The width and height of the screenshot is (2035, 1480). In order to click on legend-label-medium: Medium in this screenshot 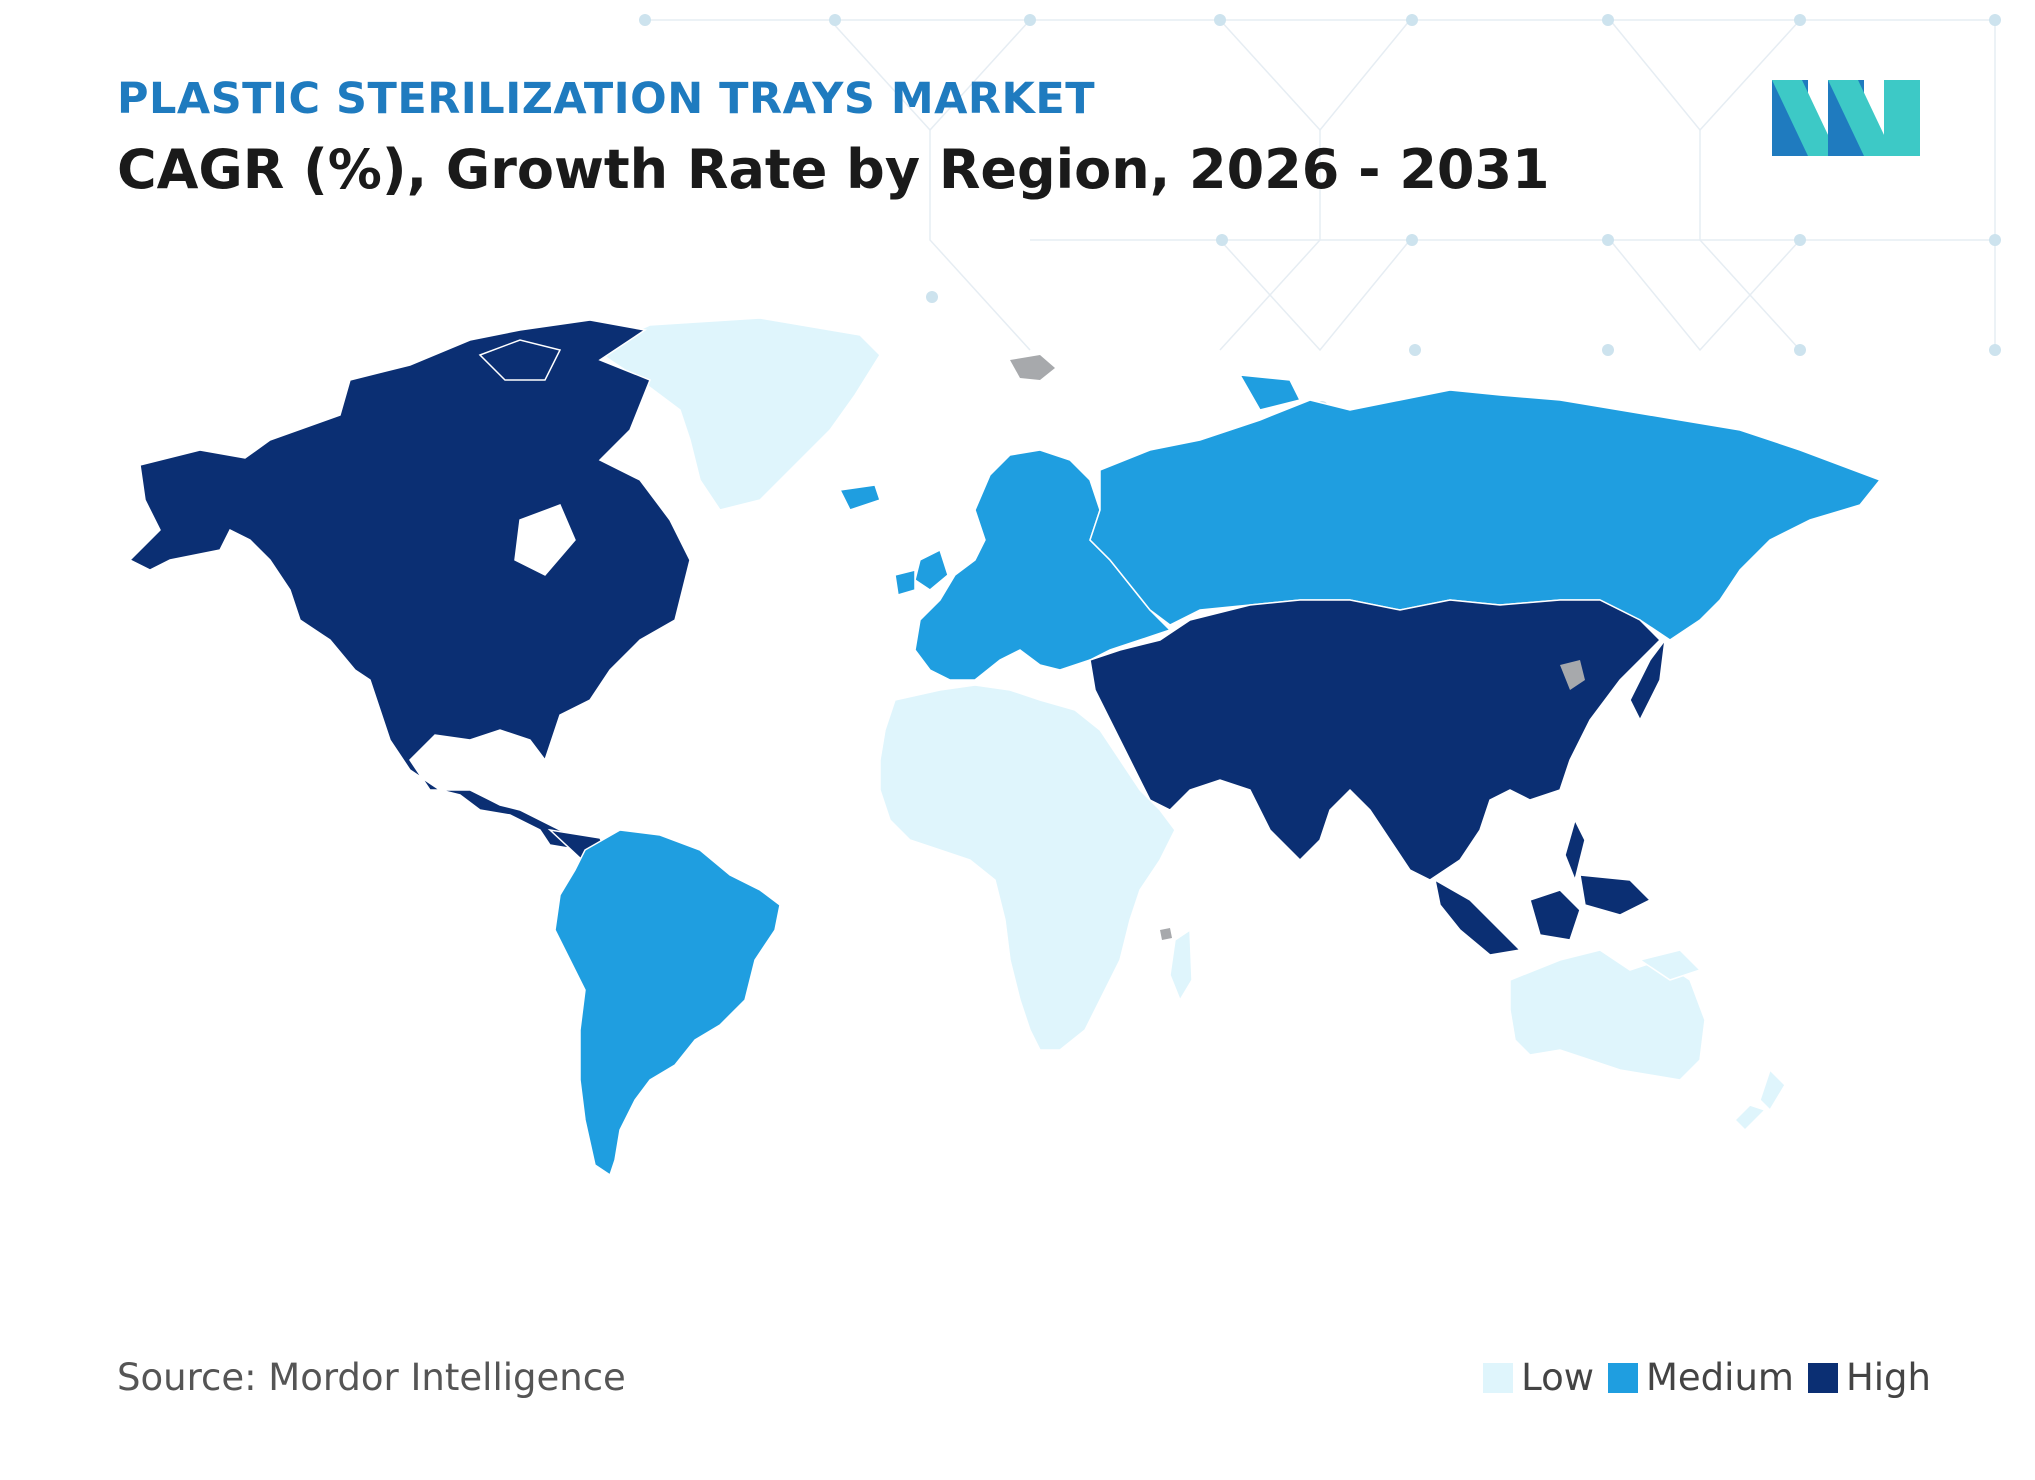, I will do `click(1720, 1377)`.